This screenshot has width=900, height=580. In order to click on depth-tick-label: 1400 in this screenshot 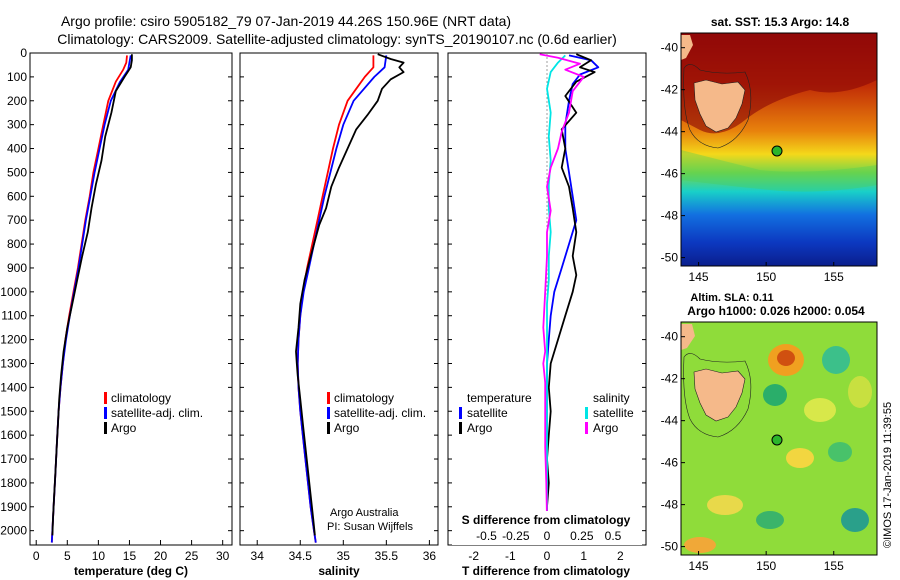, I will do `click(13, 387)`.